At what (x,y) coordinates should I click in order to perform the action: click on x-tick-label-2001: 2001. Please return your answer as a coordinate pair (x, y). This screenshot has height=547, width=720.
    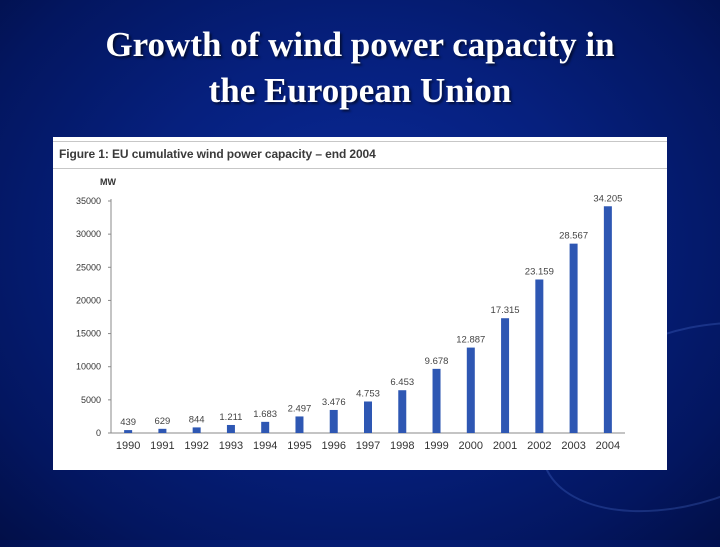
    Looking at the image, I should click on (505, 446).